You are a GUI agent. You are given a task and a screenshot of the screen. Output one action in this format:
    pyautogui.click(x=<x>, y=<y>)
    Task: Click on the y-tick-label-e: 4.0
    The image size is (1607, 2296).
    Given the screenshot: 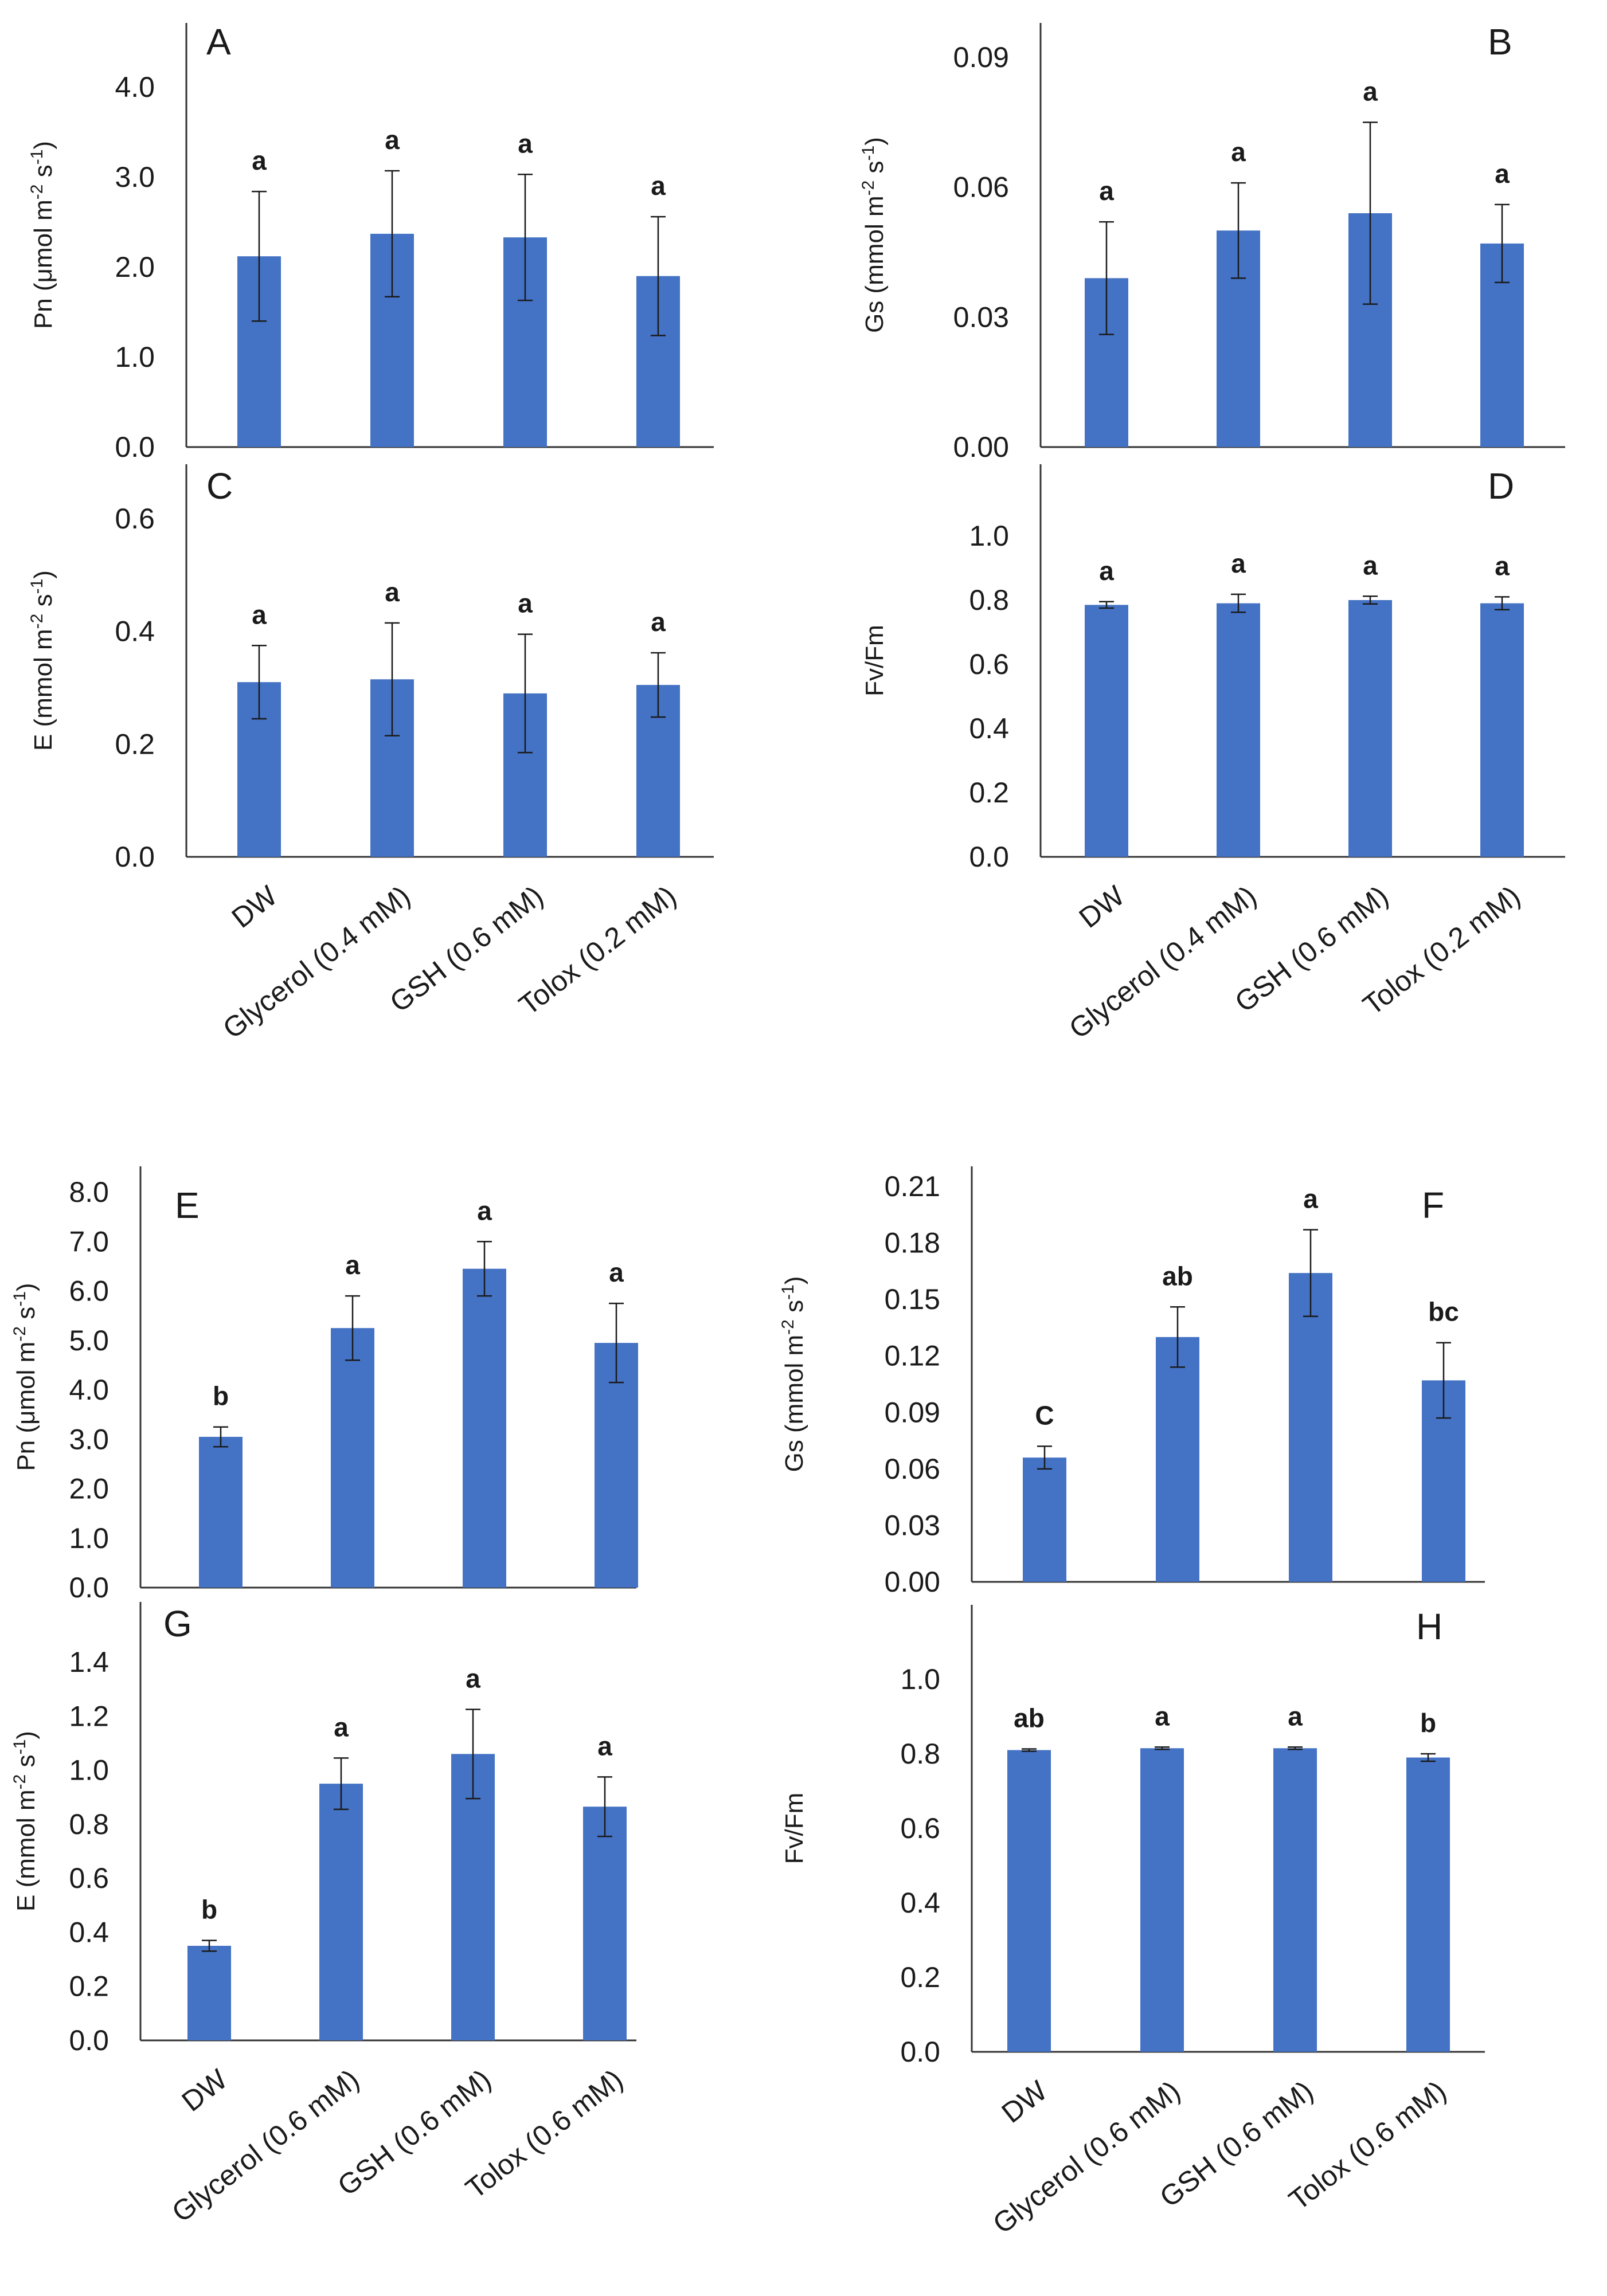 What is the action you would take?
    pyautogui.click(x=89, y=1390)
    